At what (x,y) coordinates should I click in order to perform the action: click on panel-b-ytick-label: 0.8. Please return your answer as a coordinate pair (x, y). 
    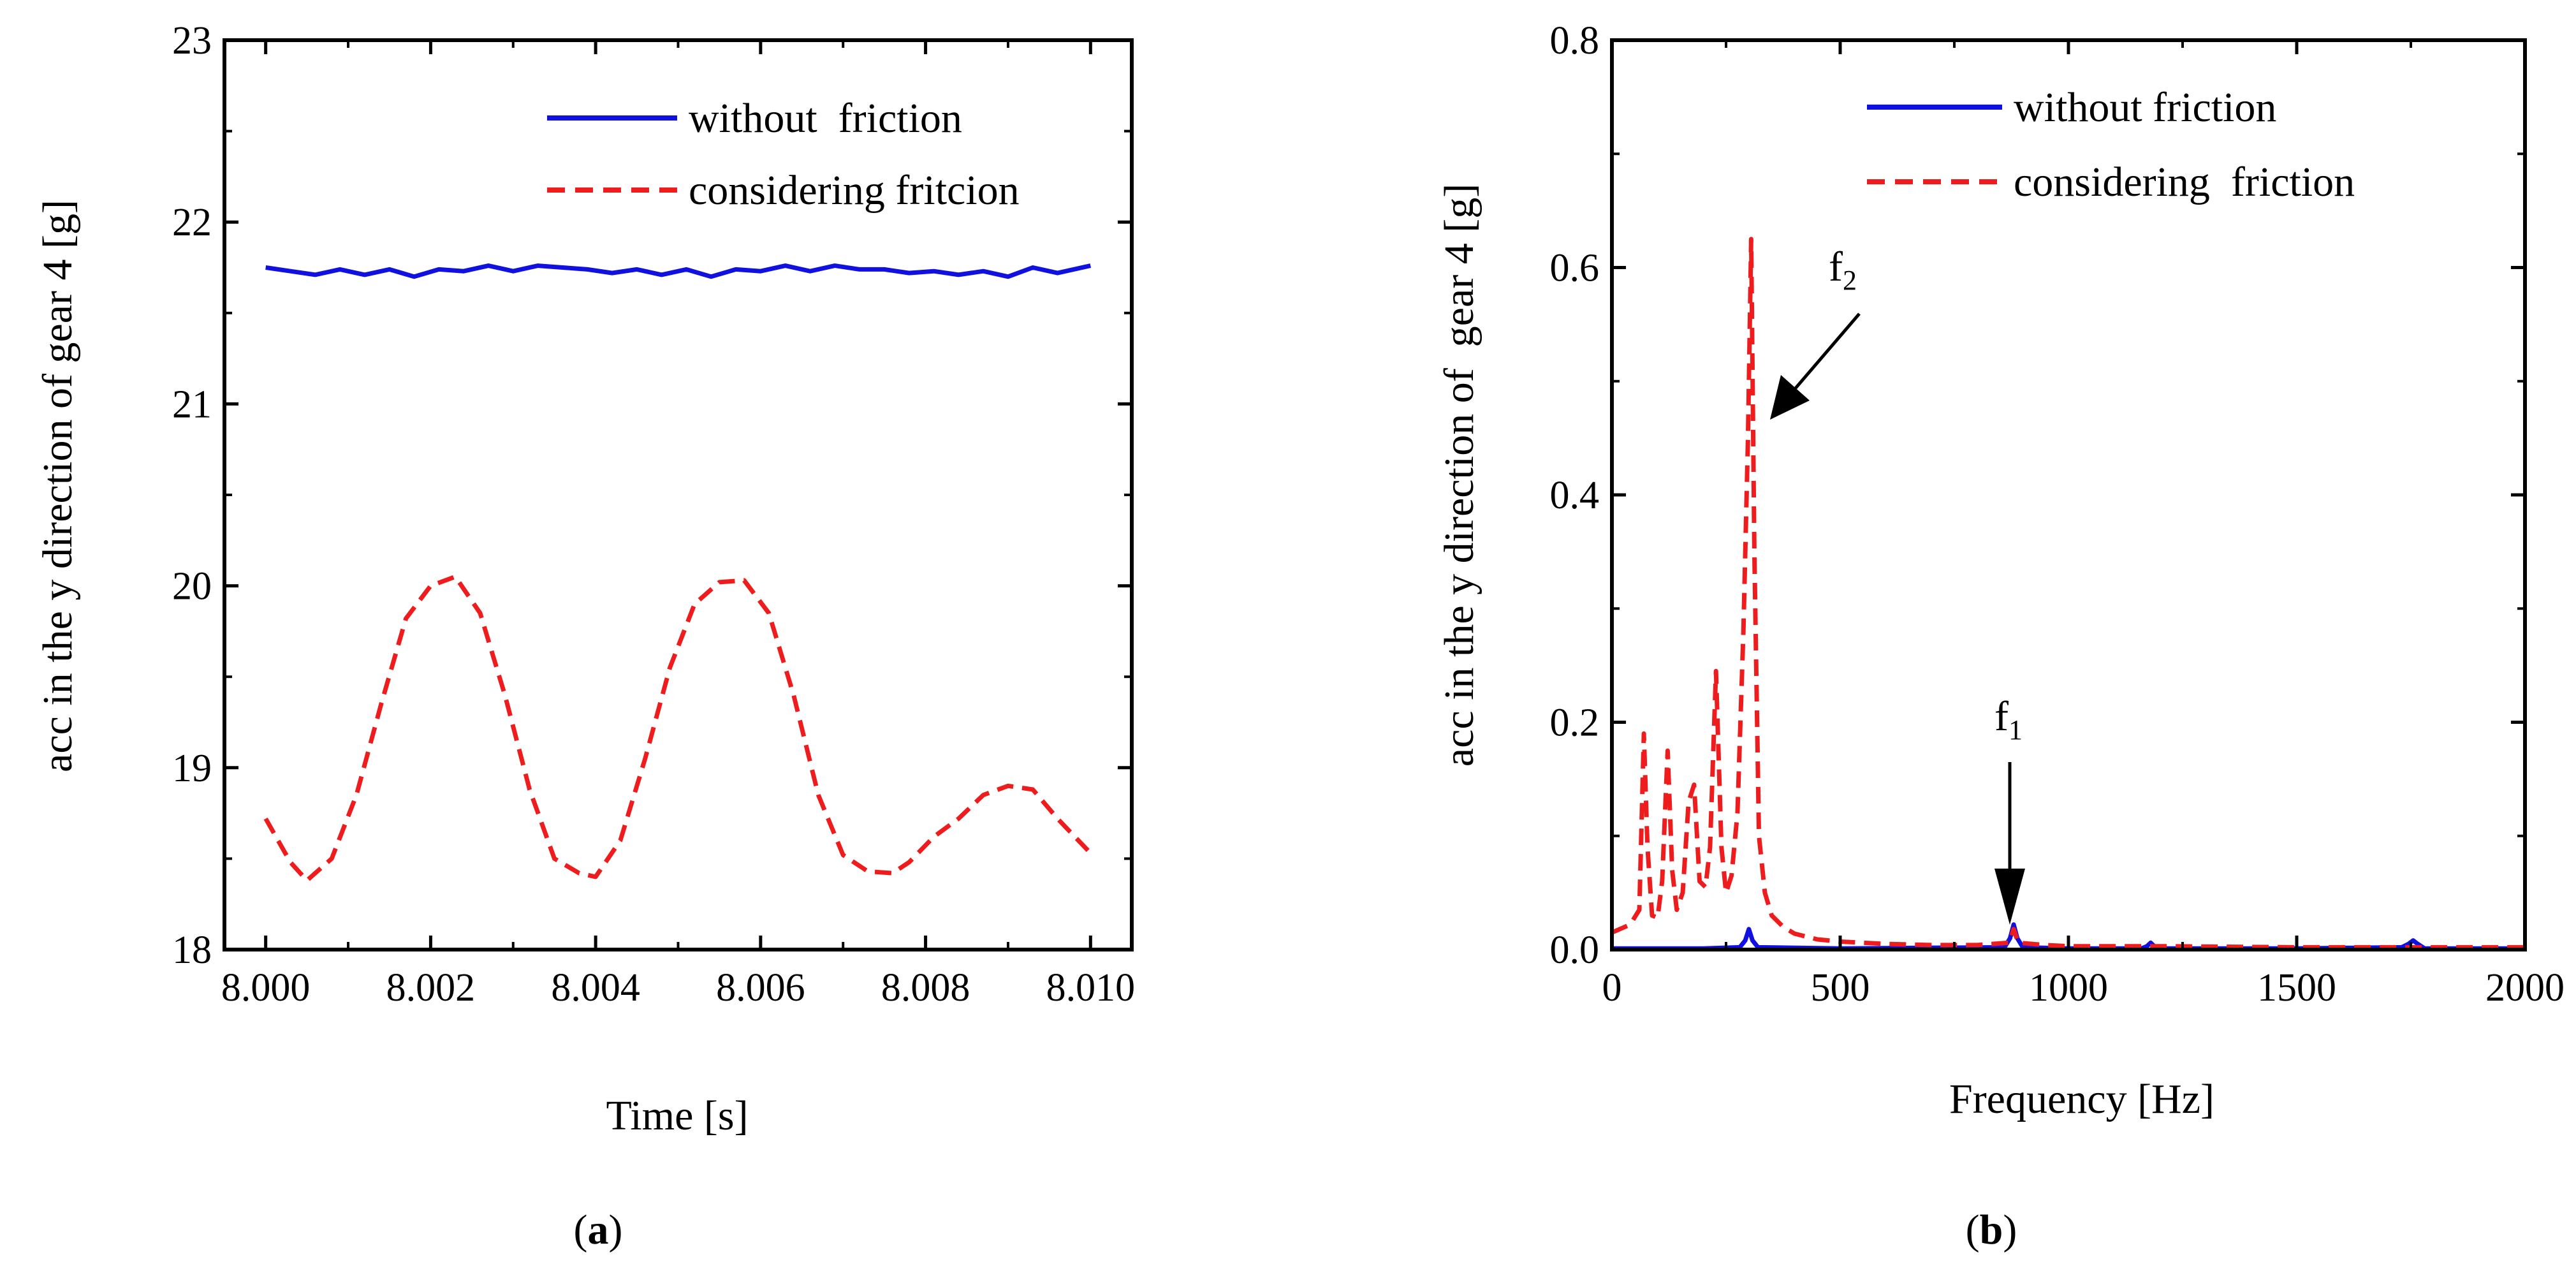
    Looking at the image, I should click on (1575, 40).